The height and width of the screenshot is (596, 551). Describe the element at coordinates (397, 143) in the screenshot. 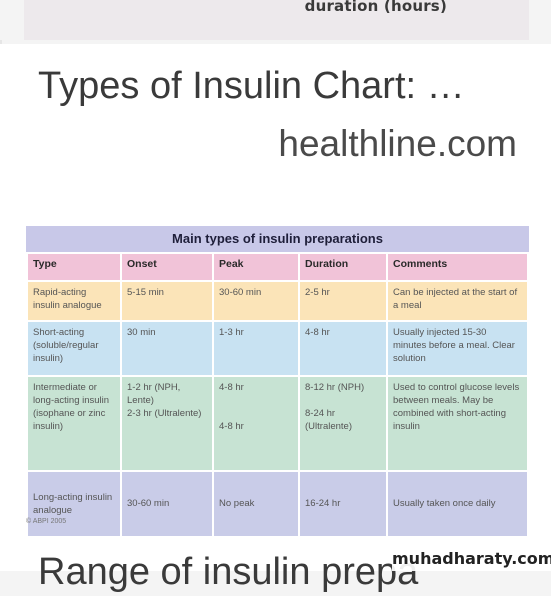

I see `result-source: healthline.com` at that location.